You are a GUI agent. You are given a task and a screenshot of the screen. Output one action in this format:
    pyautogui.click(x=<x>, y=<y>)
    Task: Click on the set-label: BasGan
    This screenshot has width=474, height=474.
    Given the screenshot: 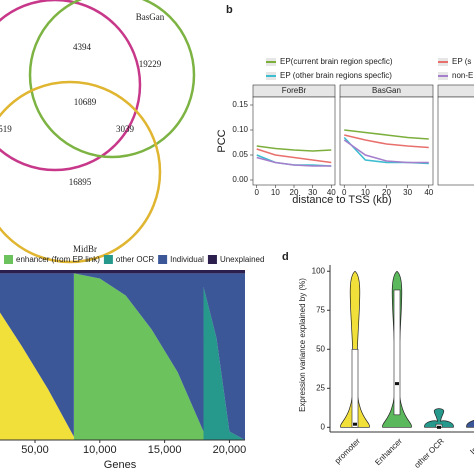 What is the action you would take?
    pyautogui.click(x=150, y=17)
    